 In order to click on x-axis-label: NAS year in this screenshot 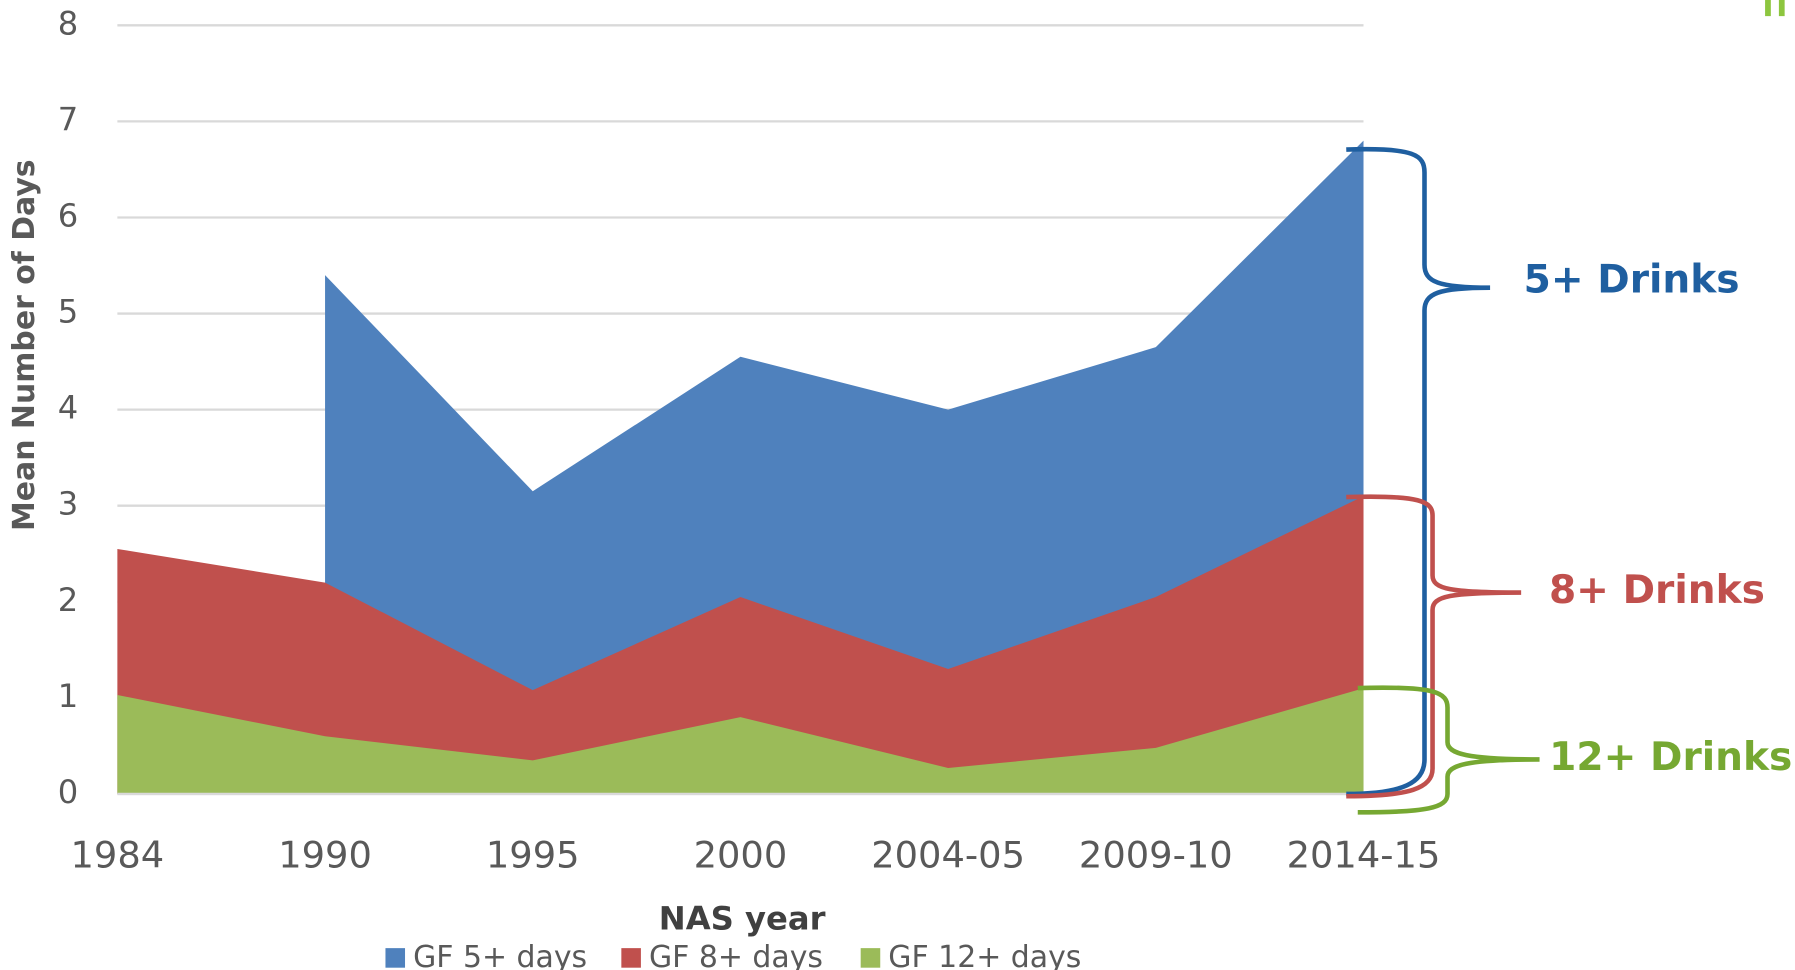, I will do `click(742, 919)`.